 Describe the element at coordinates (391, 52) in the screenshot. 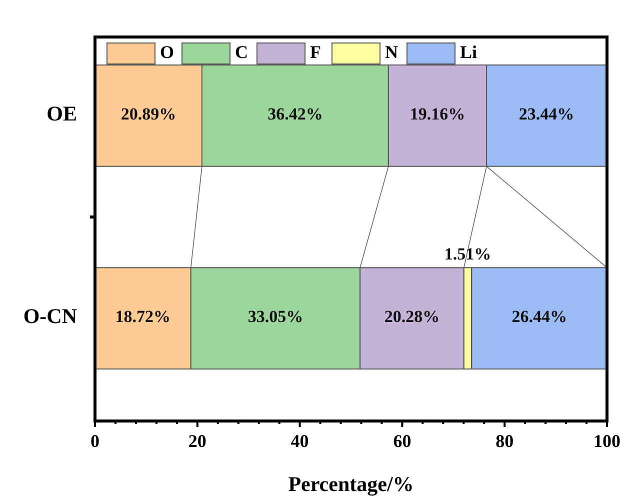

I see `legend-label: N` at that location.